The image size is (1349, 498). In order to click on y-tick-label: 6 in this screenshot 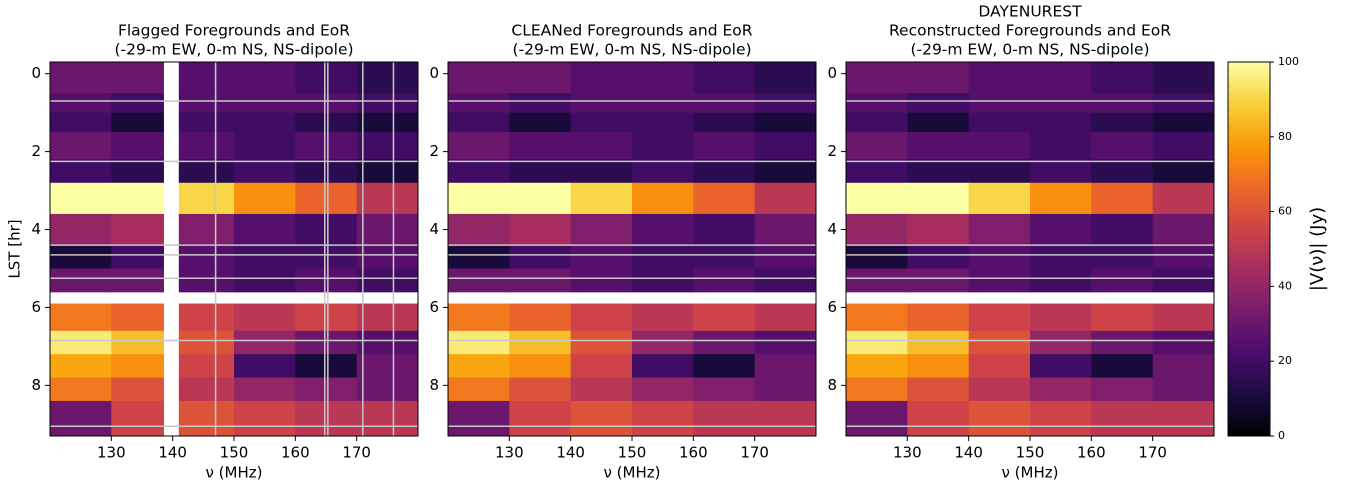, I will do `click(832, 307)`.